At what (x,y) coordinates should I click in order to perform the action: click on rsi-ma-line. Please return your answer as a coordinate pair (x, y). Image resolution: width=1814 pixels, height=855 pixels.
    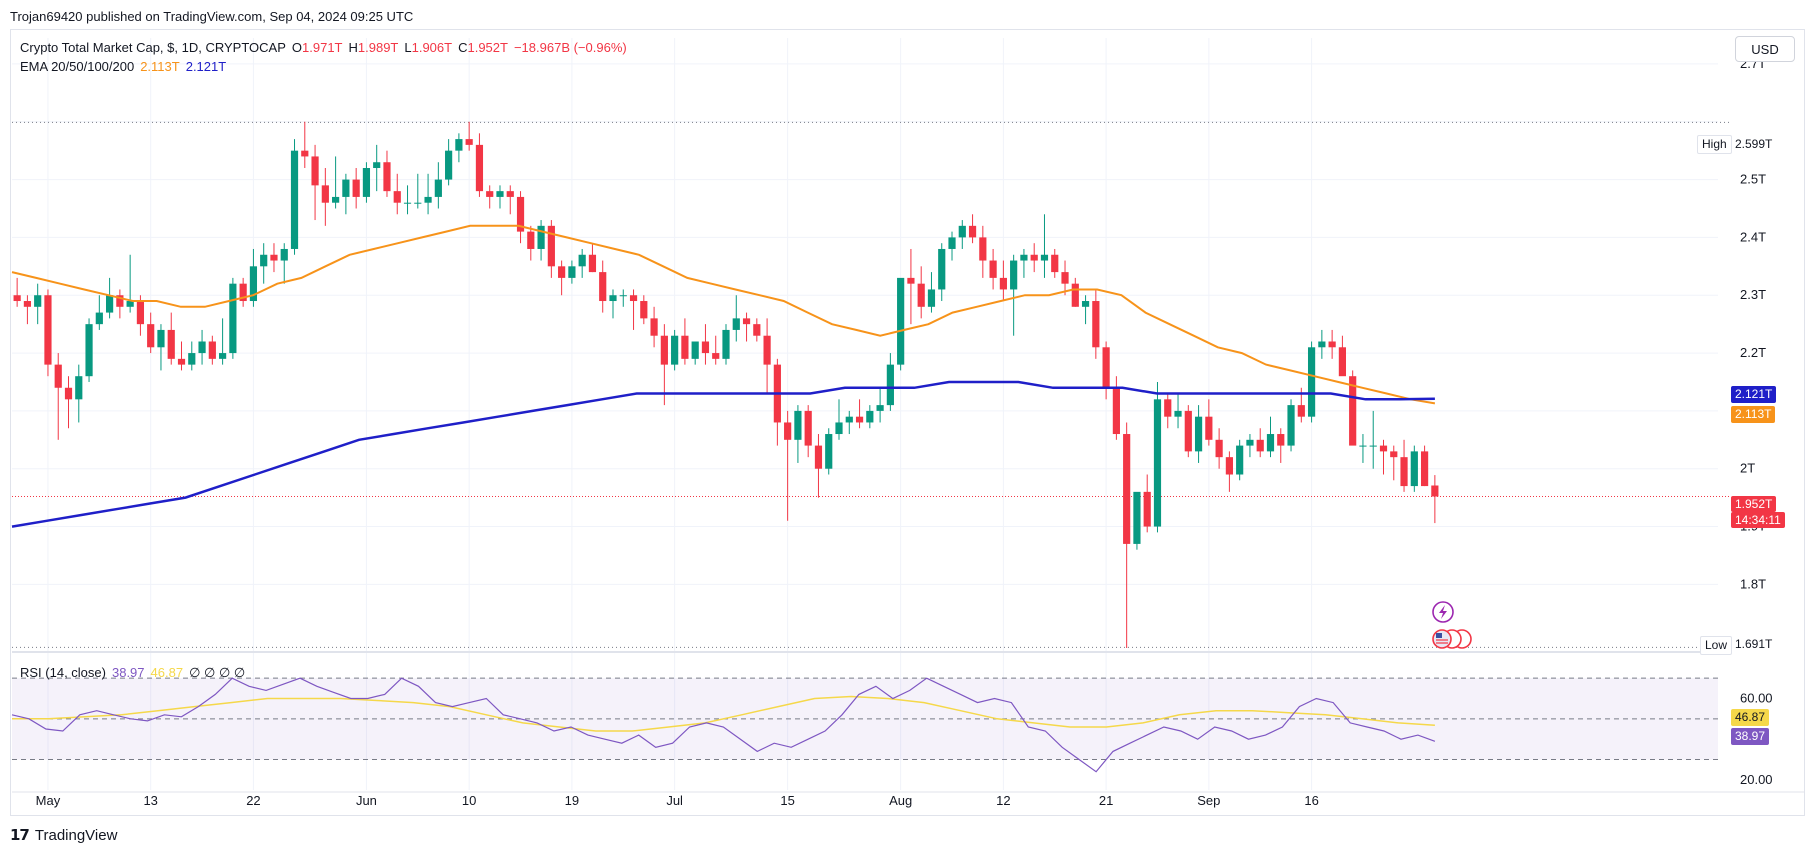
    Looking at the image, I should click on (723, 713).